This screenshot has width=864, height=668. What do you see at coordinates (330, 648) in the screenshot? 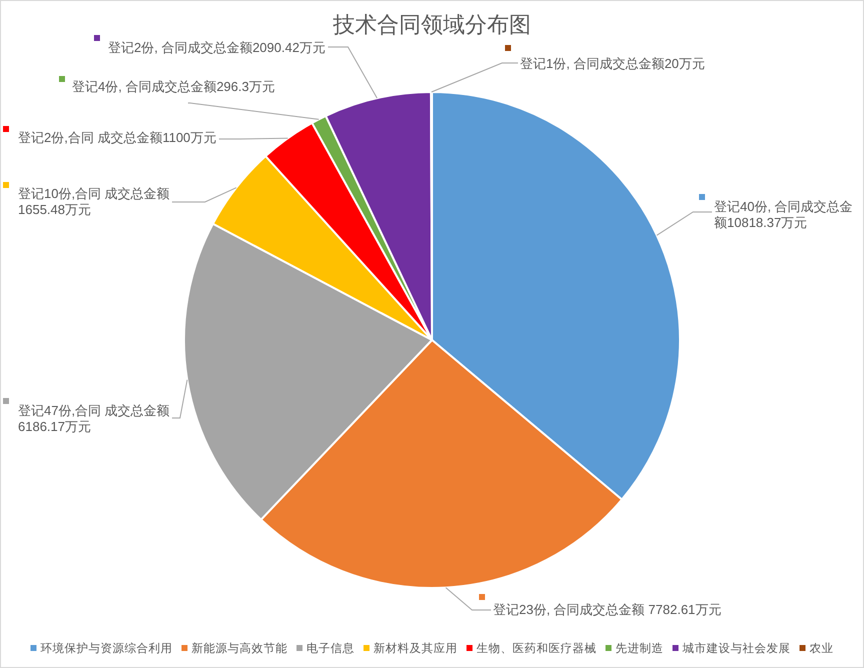
I see `legend-label: 电子信息` at bounding box center [330, 648].